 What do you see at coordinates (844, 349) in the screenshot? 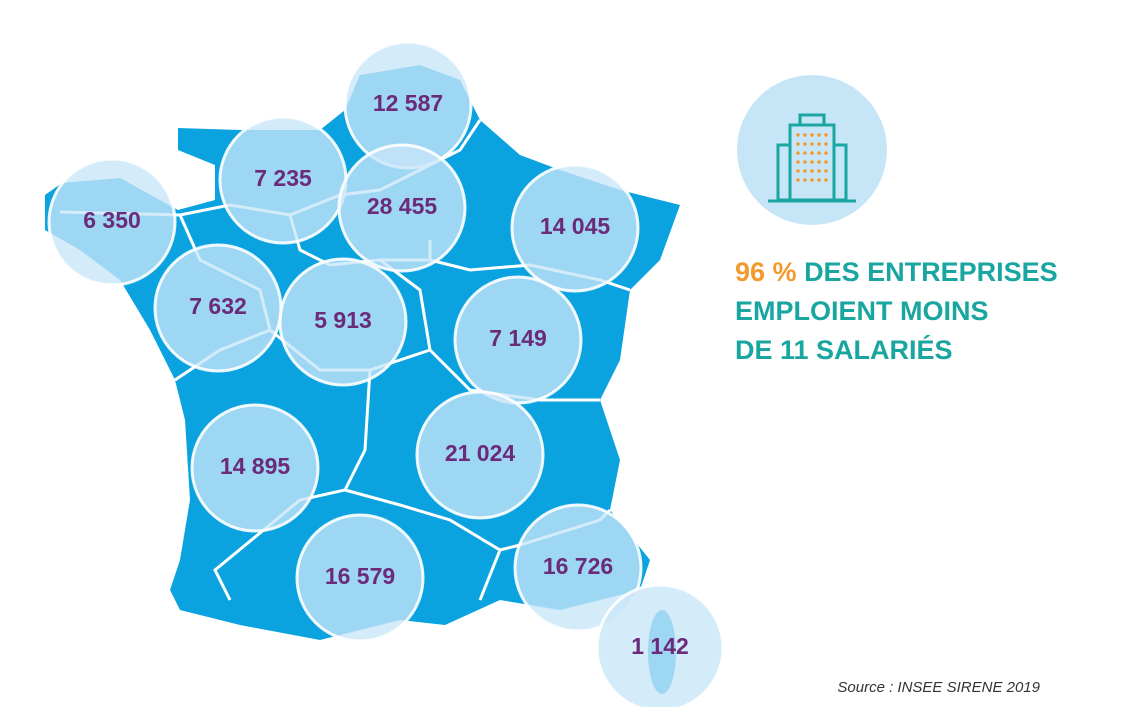
I see `headline-line3: DE 11 SALARIÉS` at bounding box center [844, 349].